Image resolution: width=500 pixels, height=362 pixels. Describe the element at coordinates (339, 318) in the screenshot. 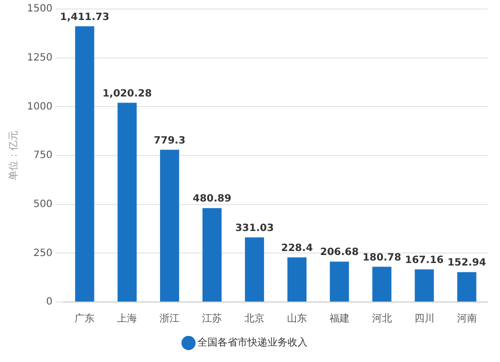

I see `x-tick-label: 福建` at that location.